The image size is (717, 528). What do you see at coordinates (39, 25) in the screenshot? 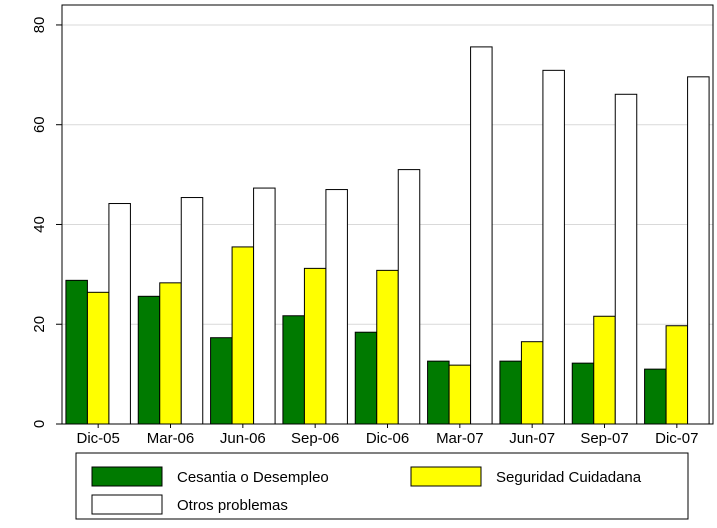
I see `y-tick-label: 80` at bounding box center [39, 25].